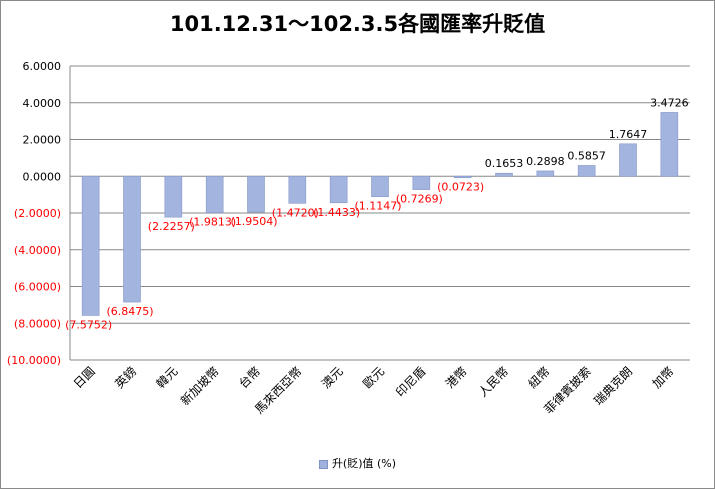 The image size is (715, 489). I want to click on y-tick-label: (10.0000), so click(34, 360).